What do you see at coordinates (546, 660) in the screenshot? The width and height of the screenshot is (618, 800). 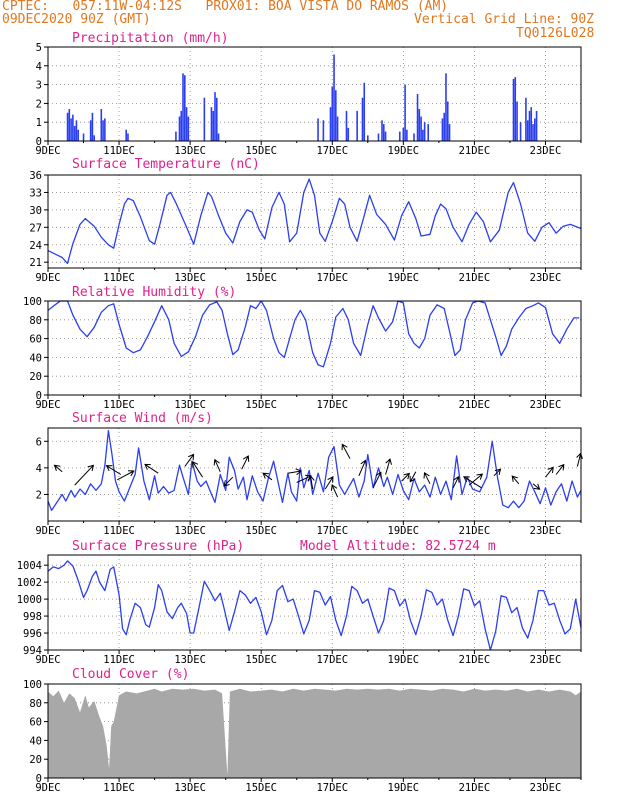 I see `x-tick-label: 23DEC` at bounding box center [546, 660].